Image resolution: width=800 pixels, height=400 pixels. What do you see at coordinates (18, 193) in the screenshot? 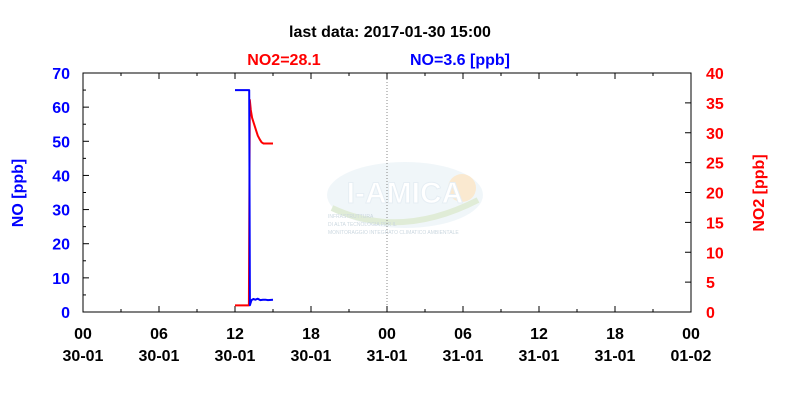
I see `y-left-axis-label: NO [ppb]` at bounding box center [18, 193].